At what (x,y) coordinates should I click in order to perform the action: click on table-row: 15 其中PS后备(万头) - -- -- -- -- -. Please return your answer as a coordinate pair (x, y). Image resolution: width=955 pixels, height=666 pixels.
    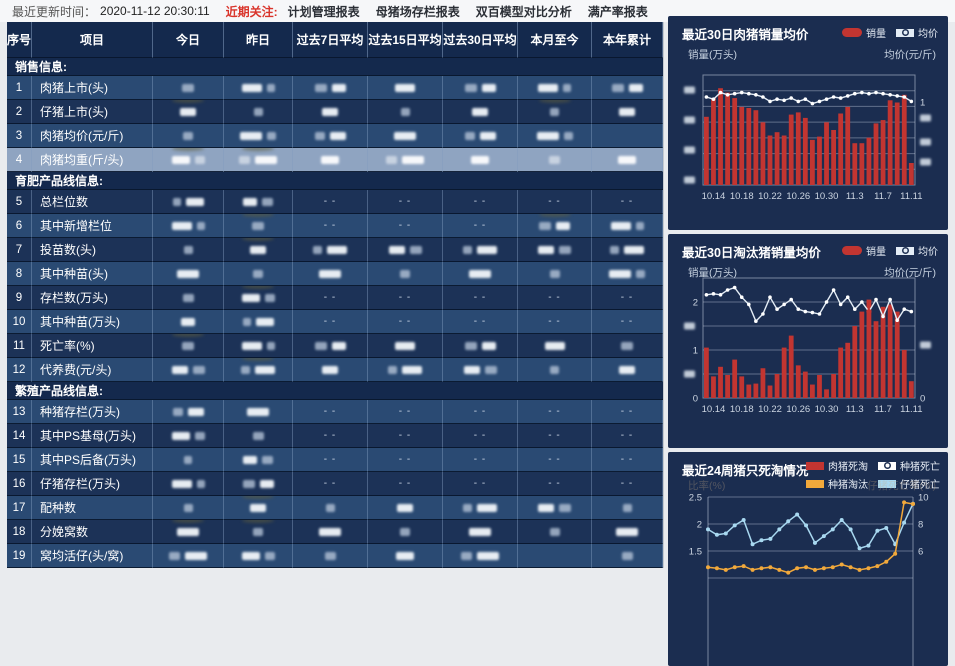
    Looking at the image, I should click on (335, 460).